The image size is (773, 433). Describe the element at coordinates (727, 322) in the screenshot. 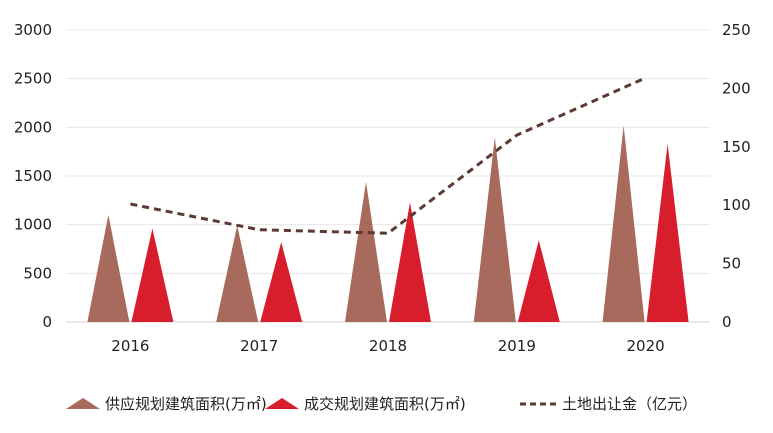

I see `y-tick-label-right: 0` at that location.